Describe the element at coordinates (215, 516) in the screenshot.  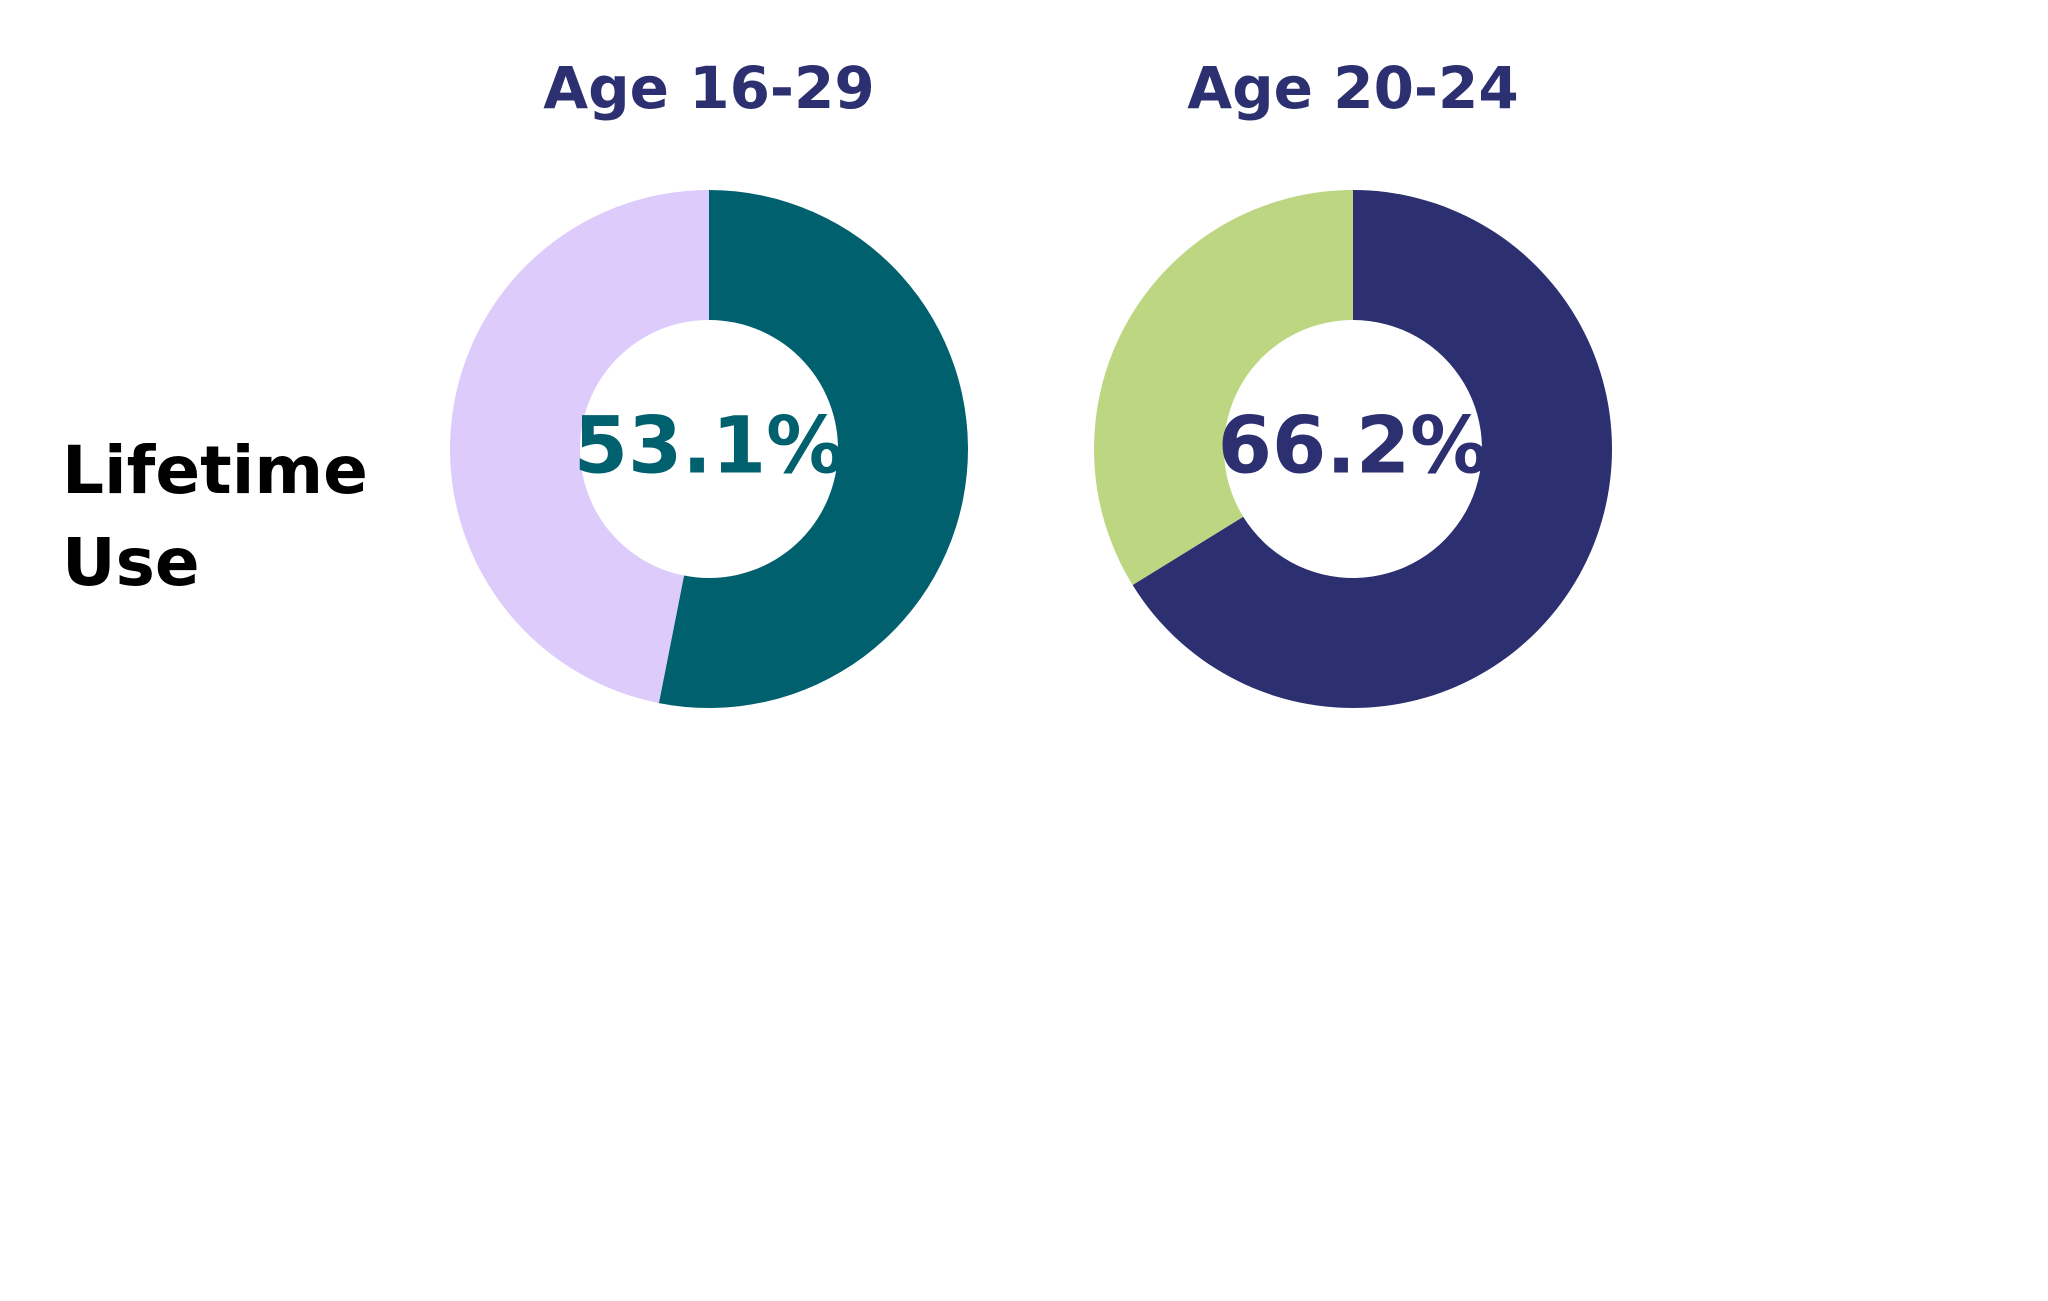
I see `row-label: Lifetime Use` at that location.